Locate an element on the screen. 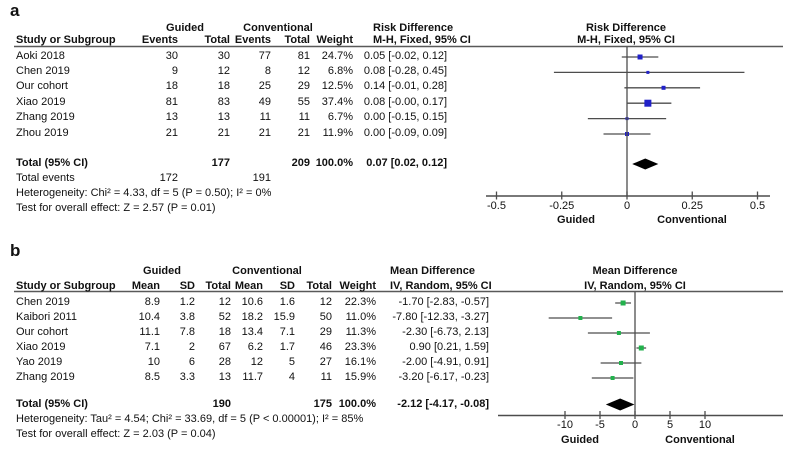 The image size is (786, 453). table-cell: 11.1 is located at coordinates (149, 331).